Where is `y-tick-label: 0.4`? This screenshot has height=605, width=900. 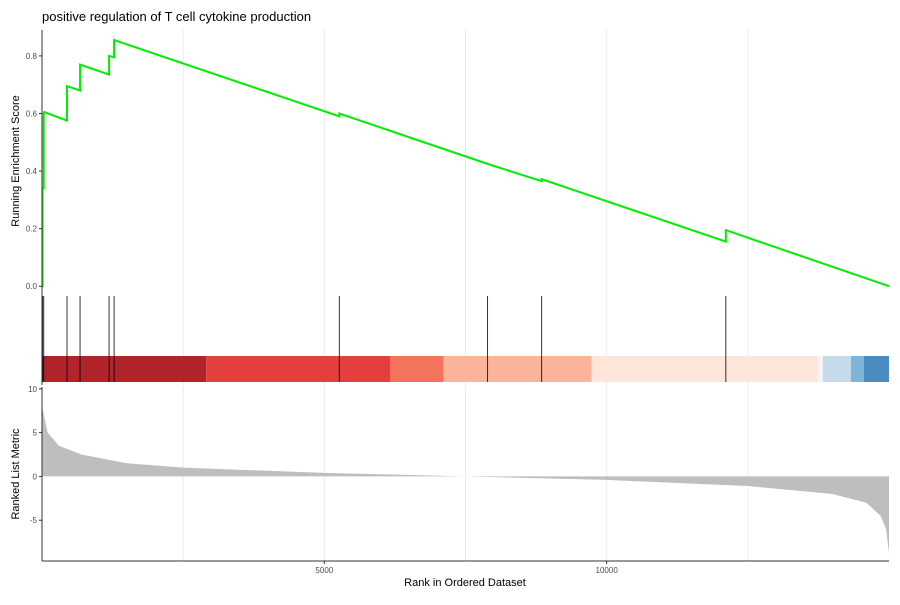 y-tick-label: 0.4 is located at coordinates (32, 171).